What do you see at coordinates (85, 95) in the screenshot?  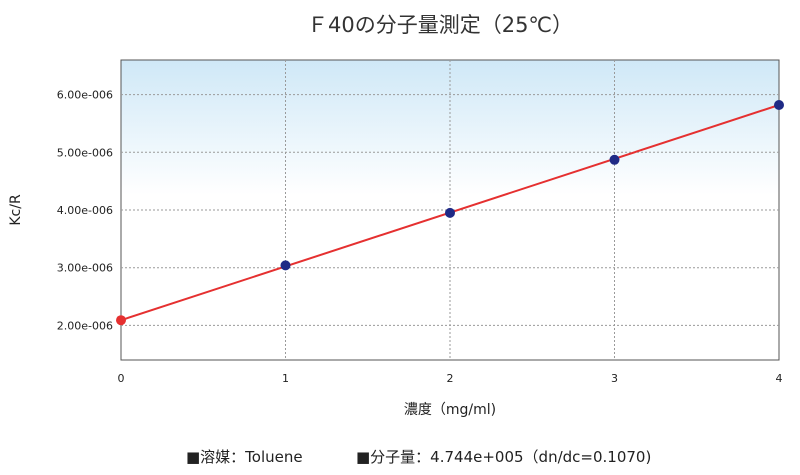 I see `y-tick-label: 6.00e-006` at bounding box center [85, 95].